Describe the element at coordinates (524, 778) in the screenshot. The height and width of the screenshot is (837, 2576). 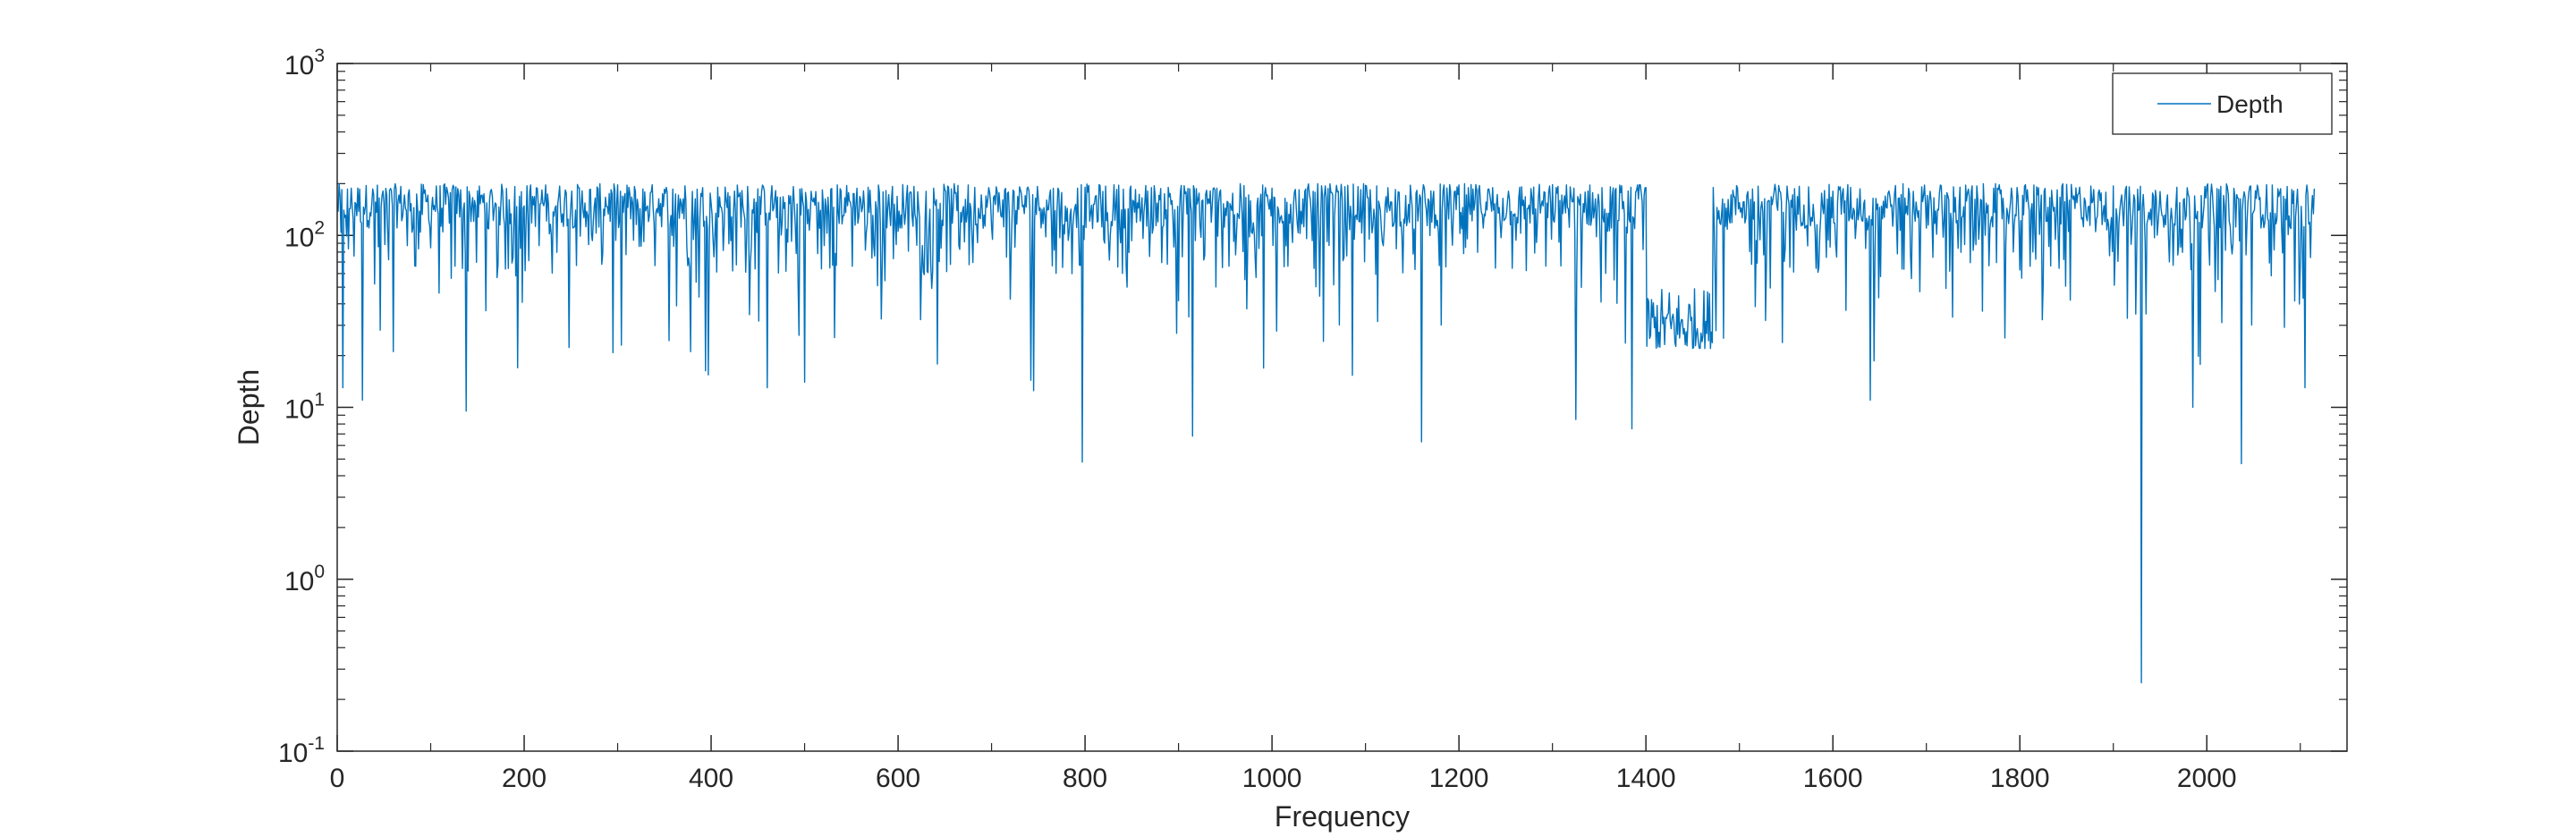
I see `x-tick-label-200: 200` at that location.